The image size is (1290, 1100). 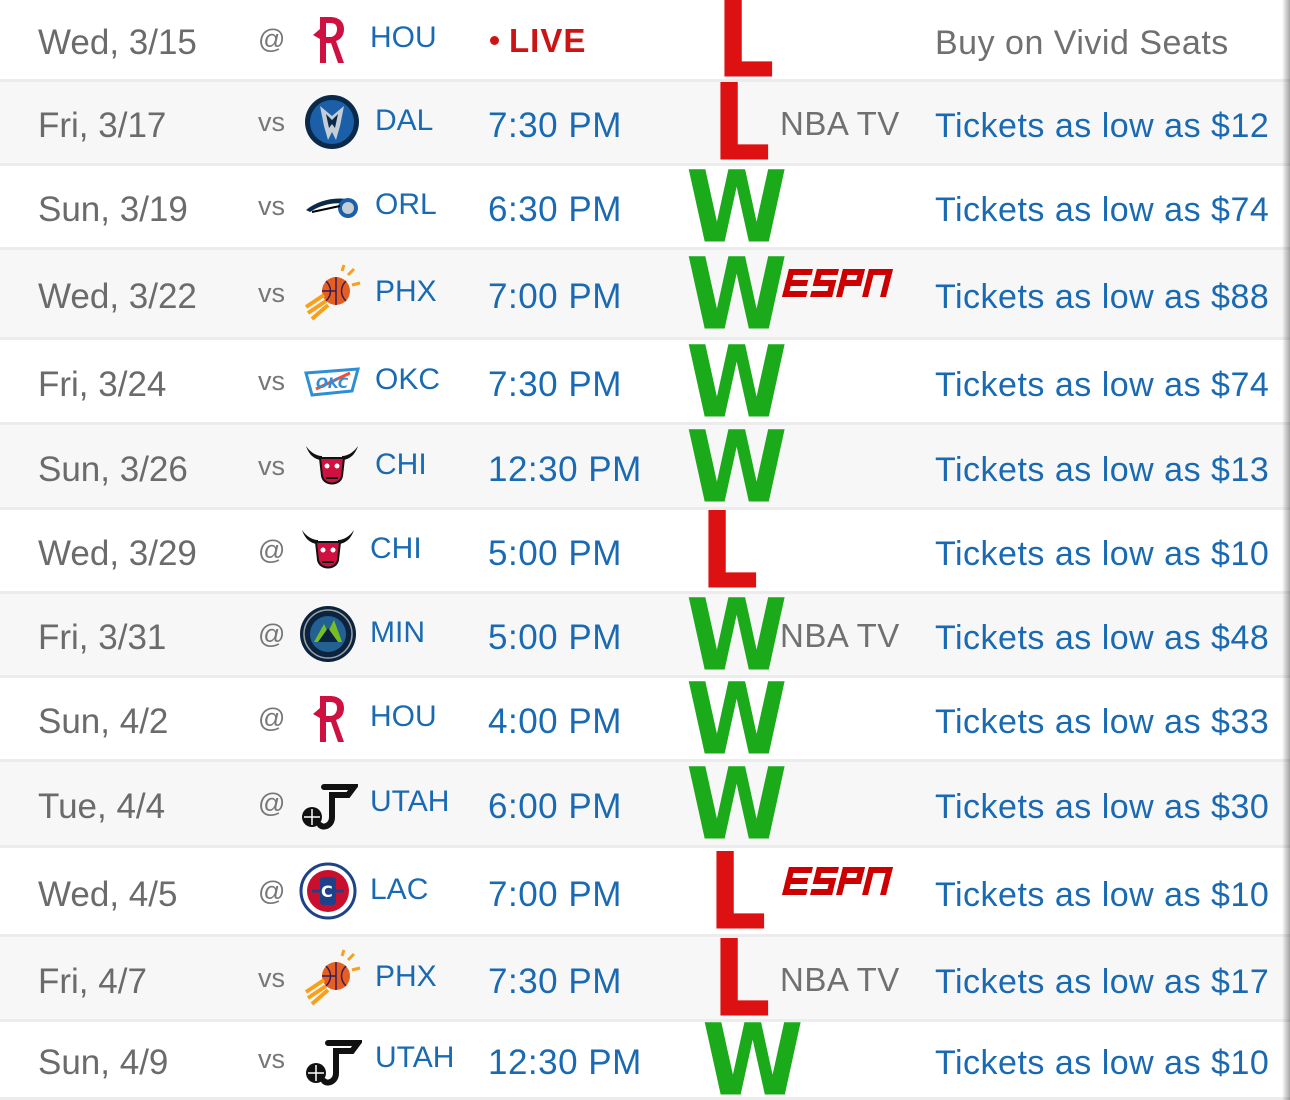 What do you see at coordinates (1102, 722) in the screenshot?
I see `tickets-link: Tickets as low as $33` at bounding box center [1102, 722].